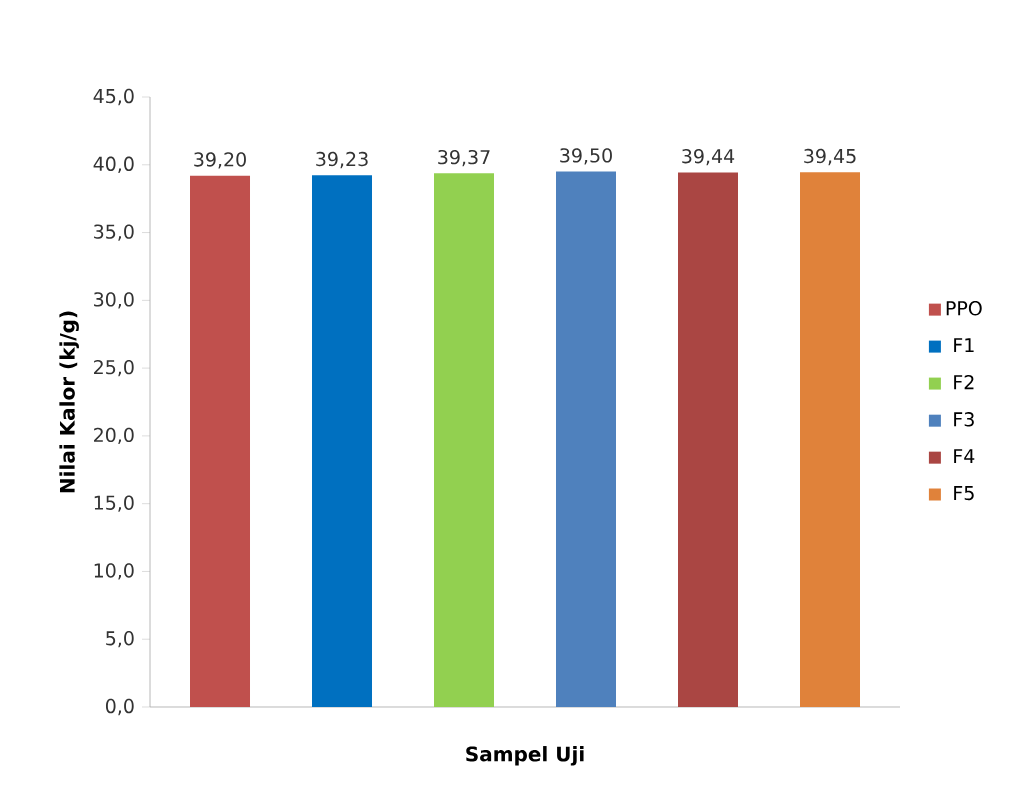 The image size is (1023, 811). Describe the element at coordinates (220, 160) in the screenshot. I see `data-label: 39,20` at that location.